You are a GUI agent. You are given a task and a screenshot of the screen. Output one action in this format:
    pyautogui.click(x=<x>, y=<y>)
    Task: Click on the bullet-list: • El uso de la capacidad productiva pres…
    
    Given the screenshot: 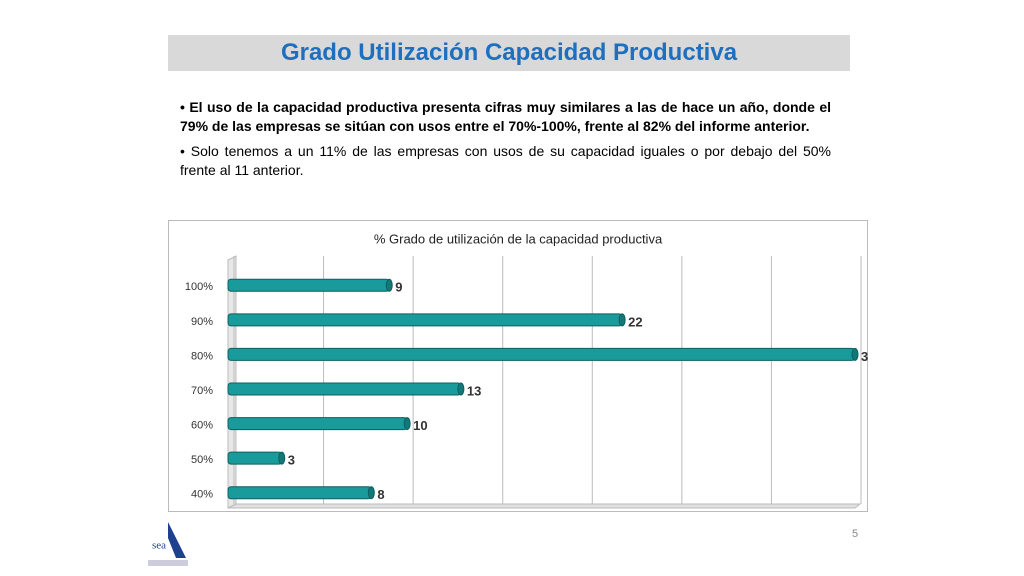 What is the action you would take?
    pyautogui.click(x=505, y=142)
    